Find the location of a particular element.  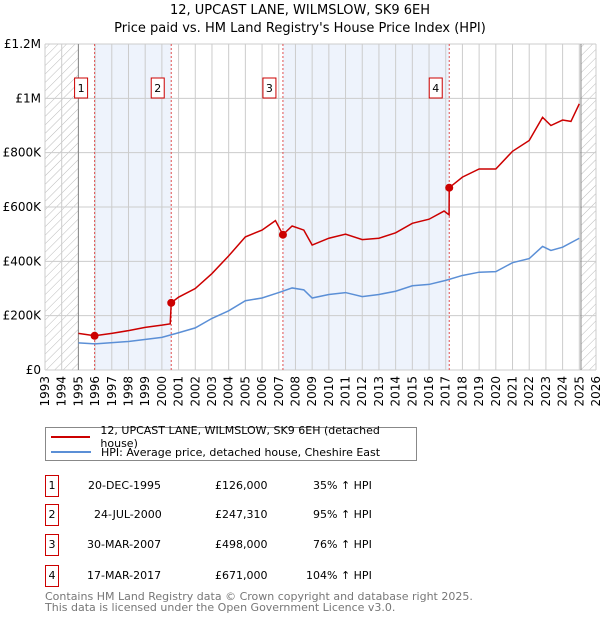

sale-date: 20-DEC-1995 is located at coordinates (125, 485).